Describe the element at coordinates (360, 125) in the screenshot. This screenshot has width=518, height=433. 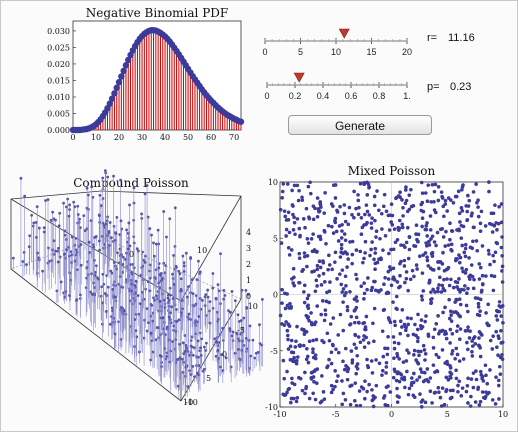
I see `generate-button: Generate` at that location.